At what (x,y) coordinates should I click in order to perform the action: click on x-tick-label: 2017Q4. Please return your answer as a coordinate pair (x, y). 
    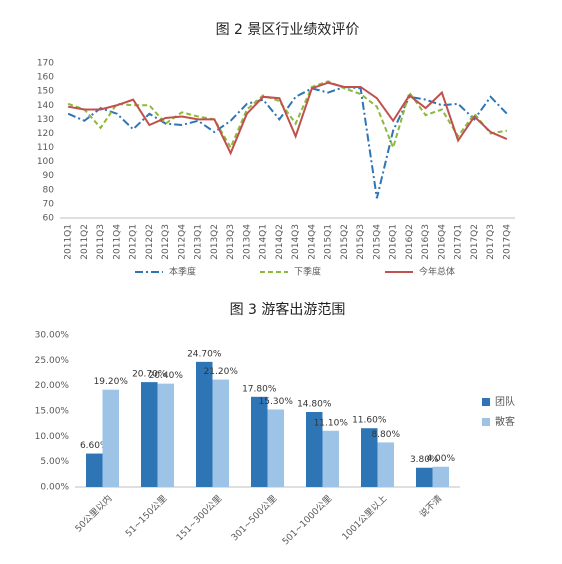
    Looking at the image, I should click on (507, 242).